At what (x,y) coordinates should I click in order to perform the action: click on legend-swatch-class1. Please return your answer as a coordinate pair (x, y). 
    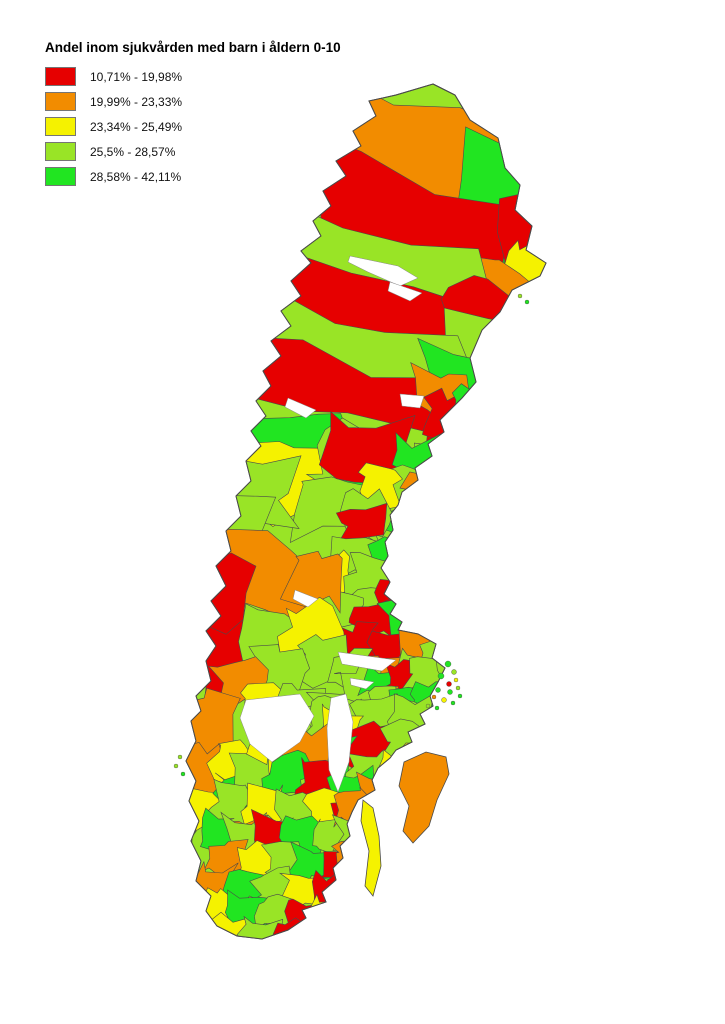
    Looking at the image, I should click on (60, 76).